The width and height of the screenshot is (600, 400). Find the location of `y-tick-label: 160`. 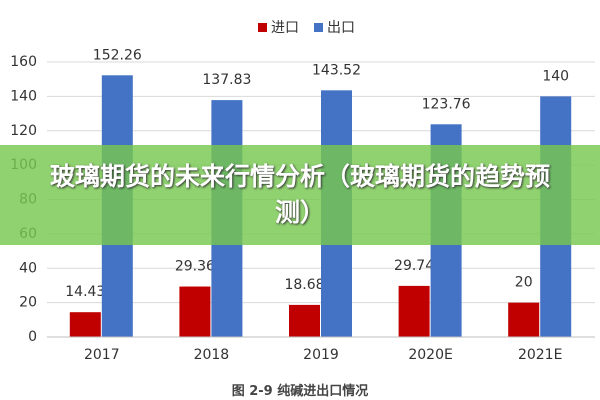

y-tick-label: 160 is located at coordinates (23, 62).